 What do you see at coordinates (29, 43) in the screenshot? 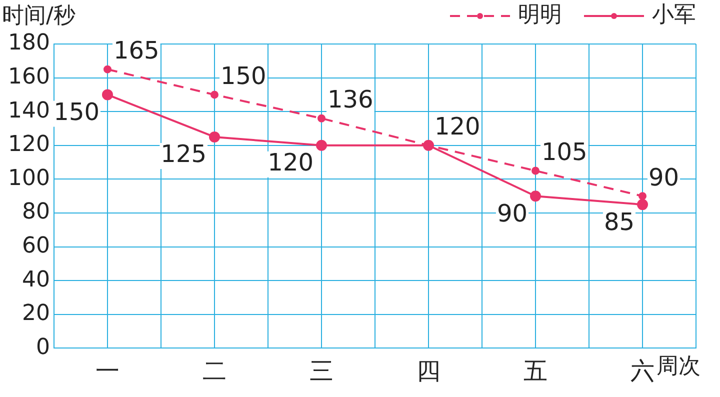
I see `y-tick-label: 180` at bounding box center [29, 43].